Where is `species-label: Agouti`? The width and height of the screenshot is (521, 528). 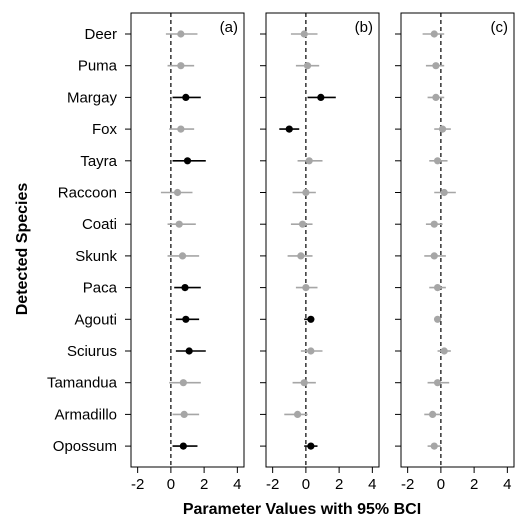 species-label: Agouti is located at coordinates (95, 319).